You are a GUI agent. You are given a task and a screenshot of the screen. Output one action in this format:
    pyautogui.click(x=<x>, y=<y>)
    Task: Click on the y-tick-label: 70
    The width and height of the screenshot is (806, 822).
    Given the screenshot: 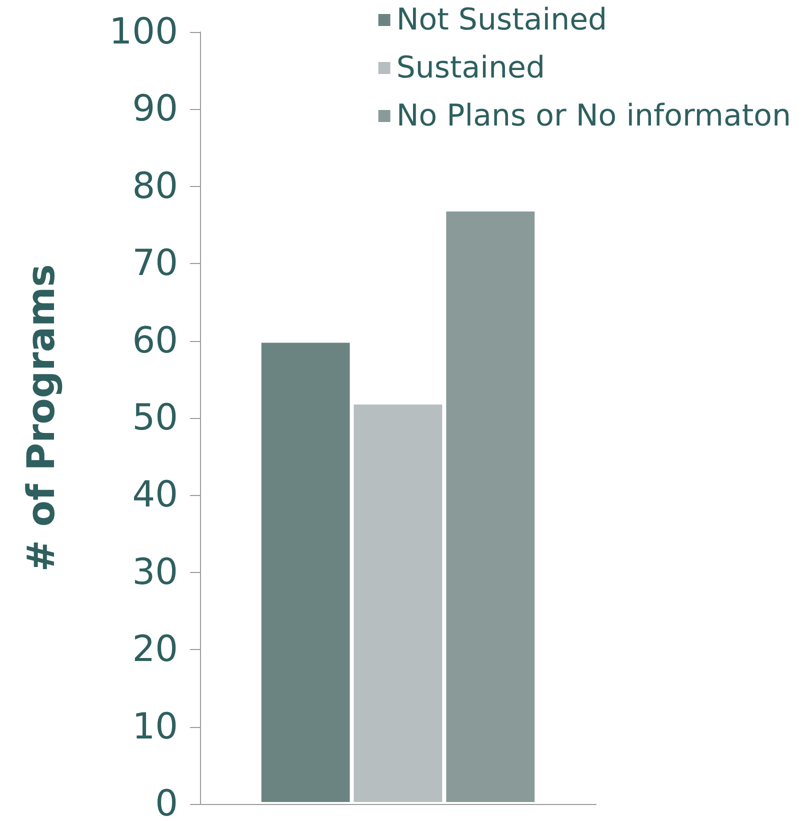 What is the action you would take?
    pyautogui.click(x=155, y=263)
    